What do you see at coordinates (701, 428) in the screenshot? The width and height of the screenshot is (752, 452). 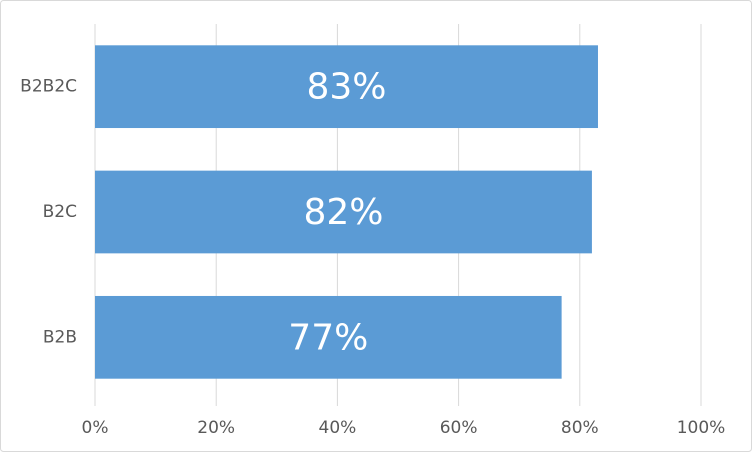 I see `x-tick-label: 100%` at bounding box center [701, 428].